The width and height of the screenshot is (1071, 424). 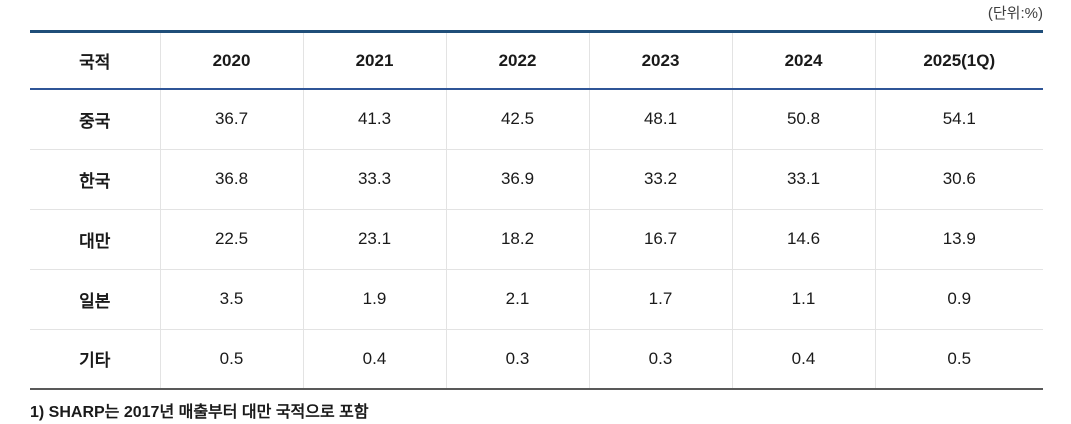 What do you see at coordinates (803, 179) in the screenshot?
I see `table-cell: 33.1` at bounding box center [803, 179].